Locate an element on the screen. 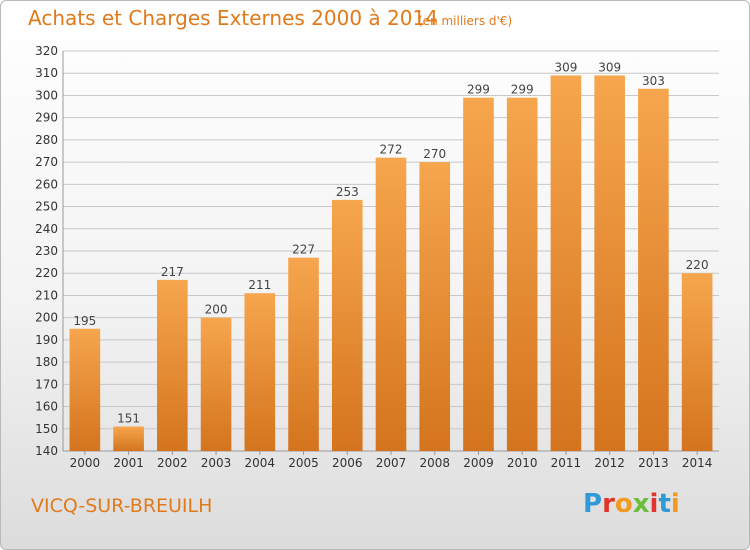 This screenshot has height=550, width=750. data-label-2004: 211 is located at coordinates (259, 285).